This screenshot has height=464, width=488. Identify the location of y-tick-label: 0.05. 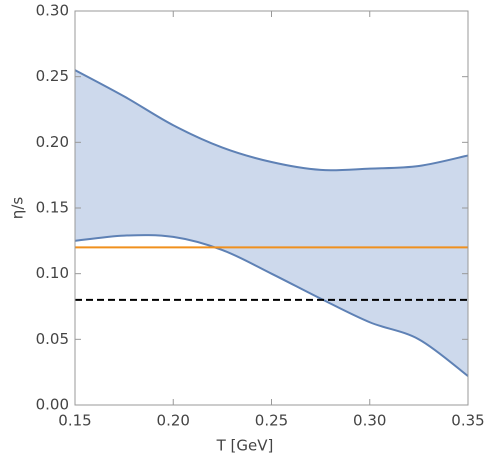
(52, 339).